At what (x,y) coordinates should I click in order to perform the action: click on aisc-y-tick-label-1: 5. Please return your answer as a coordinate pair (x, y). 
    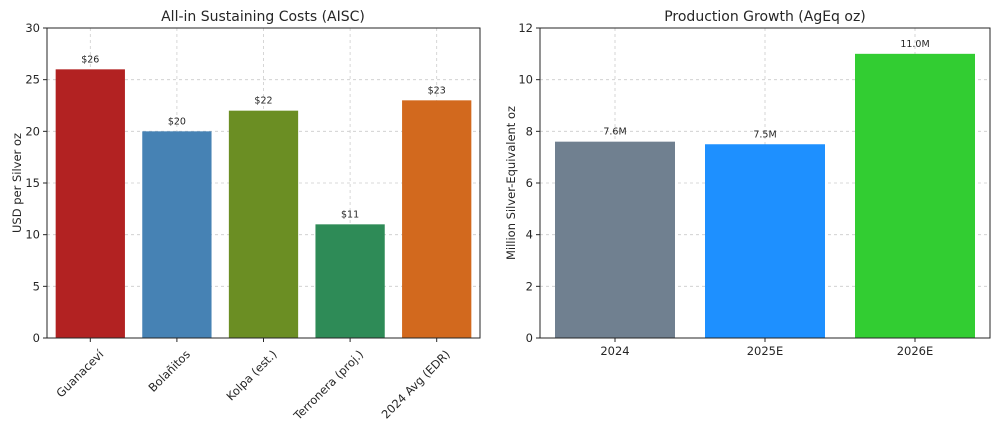
    Looking at the image, I should click on (36, 286).